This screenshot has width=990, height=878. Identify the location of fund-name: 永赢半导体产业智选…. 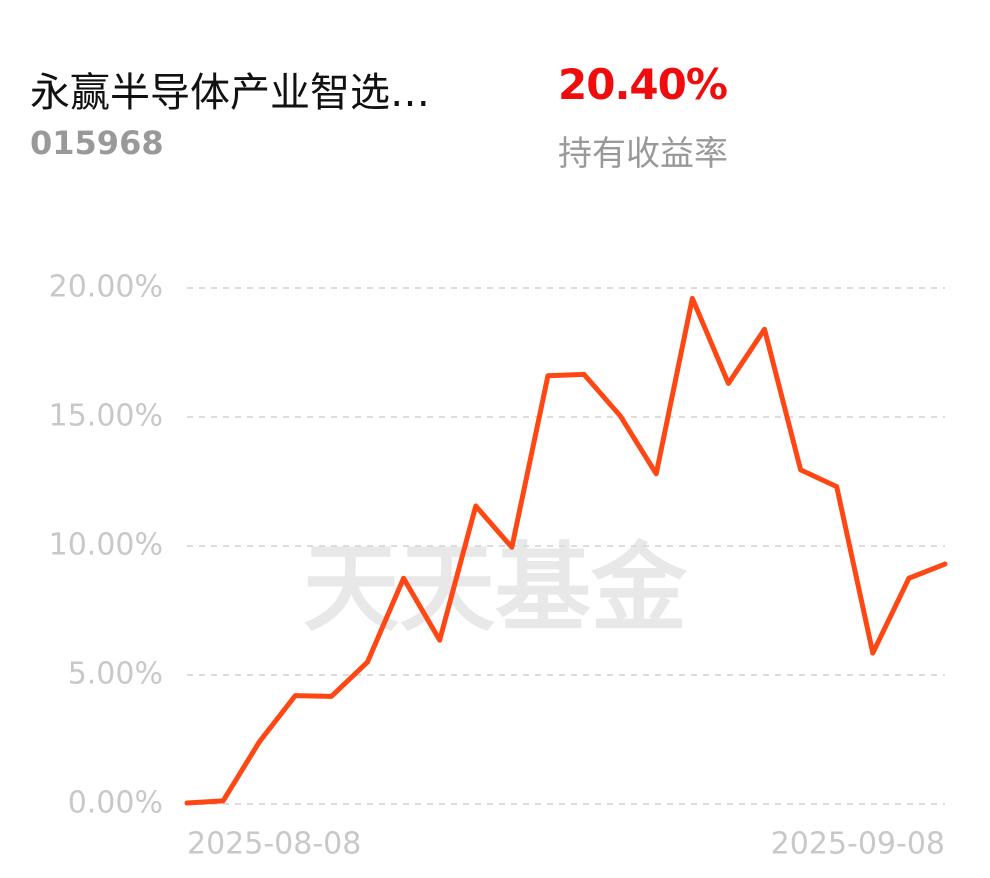
(230, 93).